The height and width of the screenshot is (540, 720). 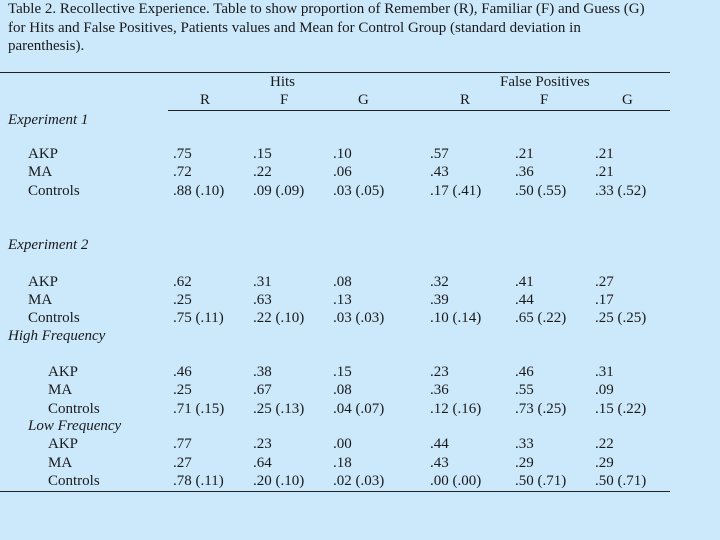 What do you see at coordinates (621, 318) in the screenshot?
I see `table-cell: .25 (.25)` at bounding box center [621, 318].